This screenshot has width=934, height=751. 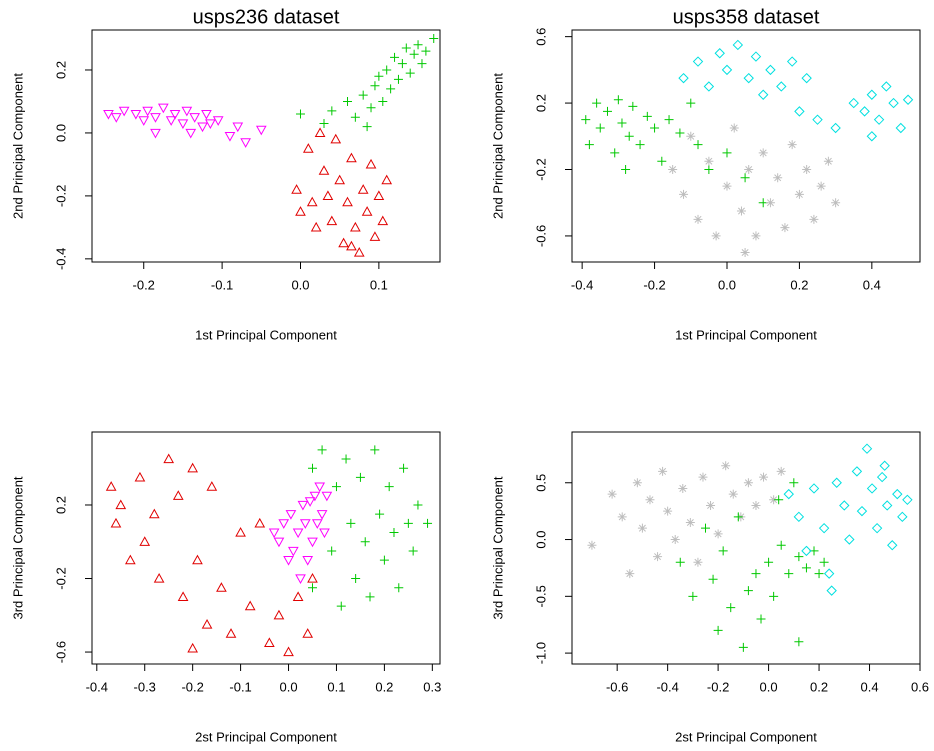 What do you see at coordinates (60, 196) in the screenshot?
I see `y-tick-label: -0.2` at bounding box center [60, 196].